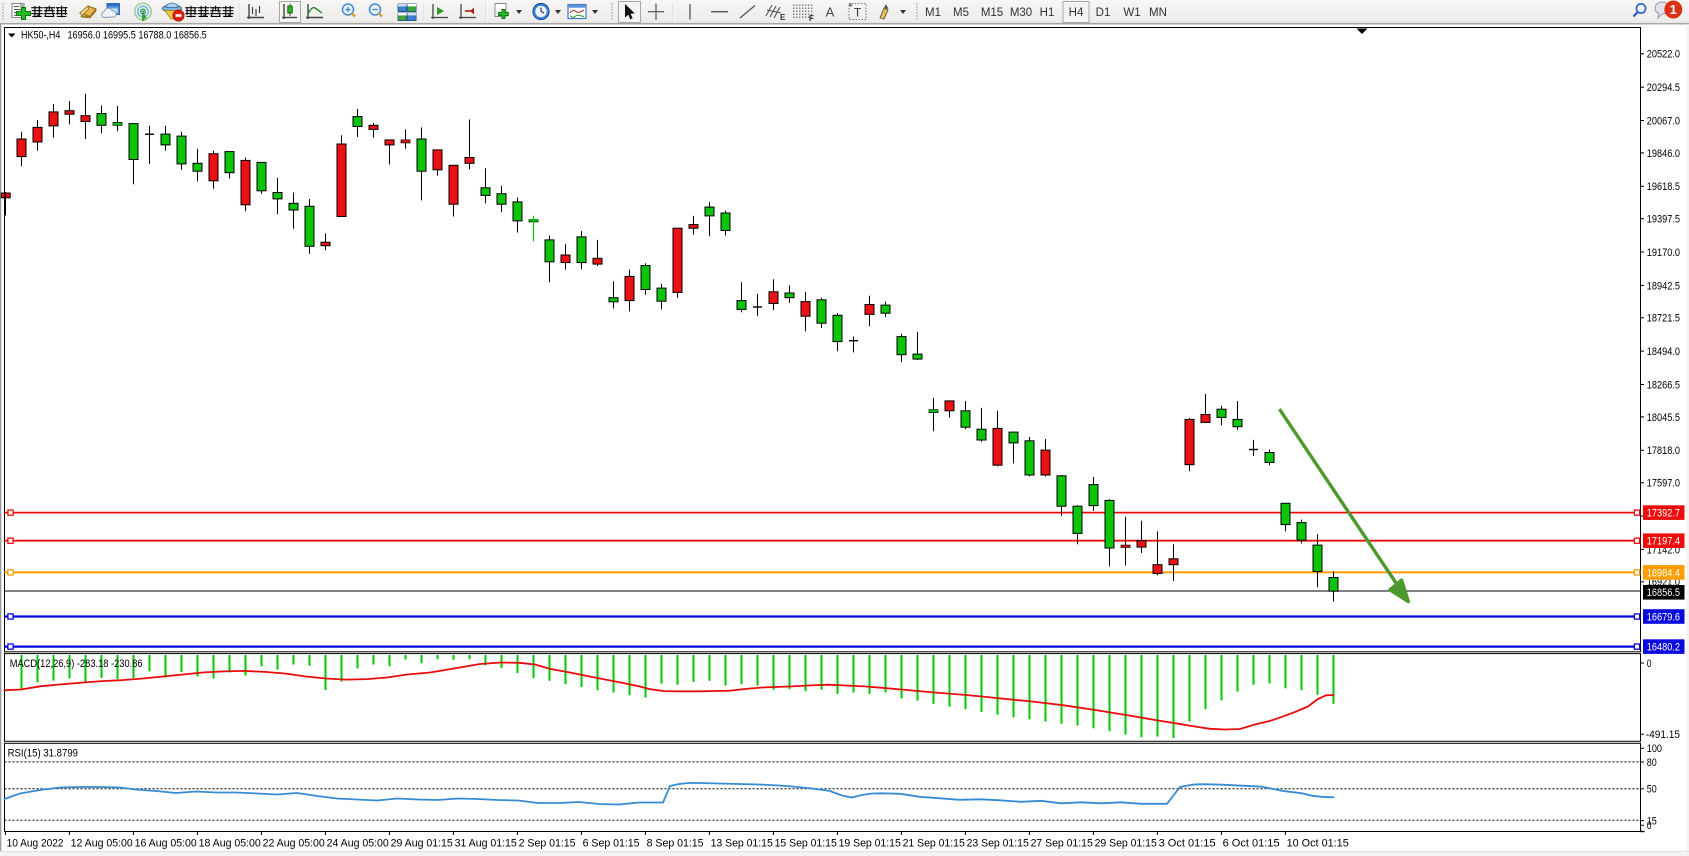 The width and height of the screenshot is (1689, 856). What do you see at coordinates (1673, 9) in the screenshot?
I see `svg-text: 1` at bounding box center [1673, 9].